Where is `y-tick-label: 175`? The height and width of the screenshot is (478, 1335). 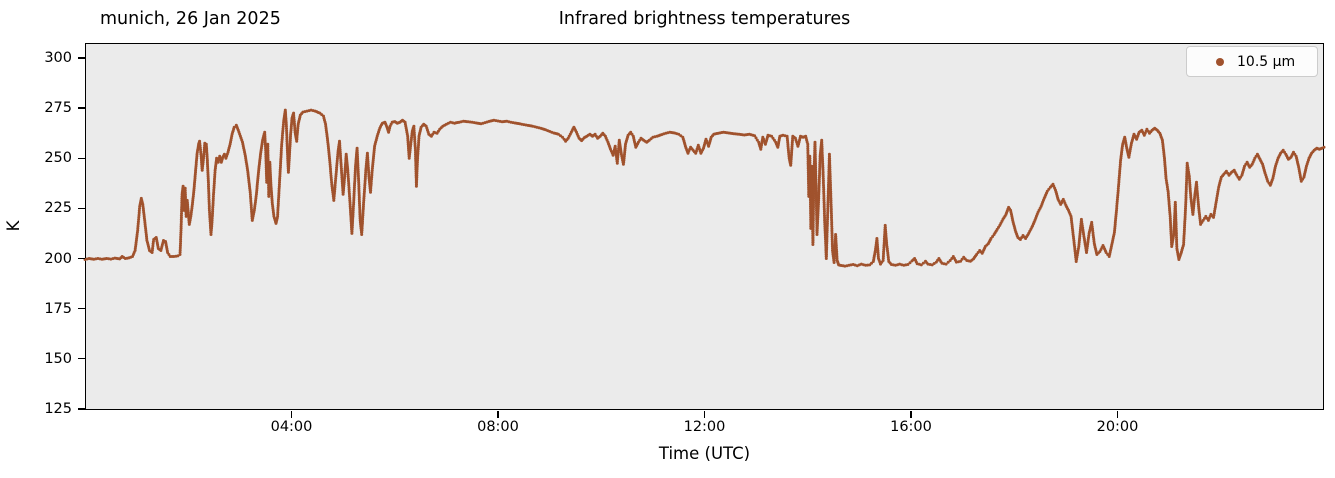 y-tick-label: 175 is located at coordinates (58, 308).